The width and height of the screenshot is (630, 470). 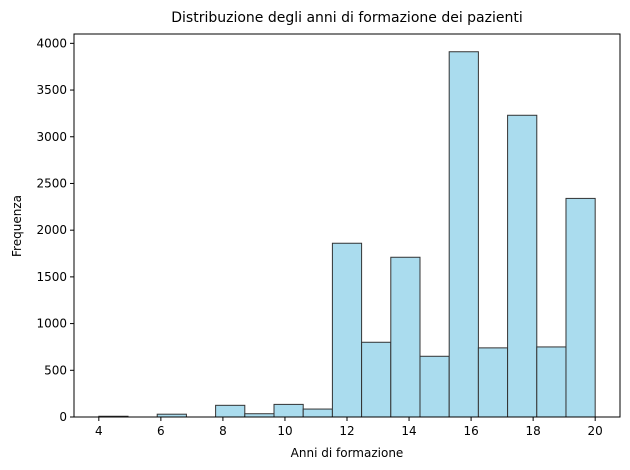 I want to click on y-tick-label: 1500, so click(x=51, y=277).